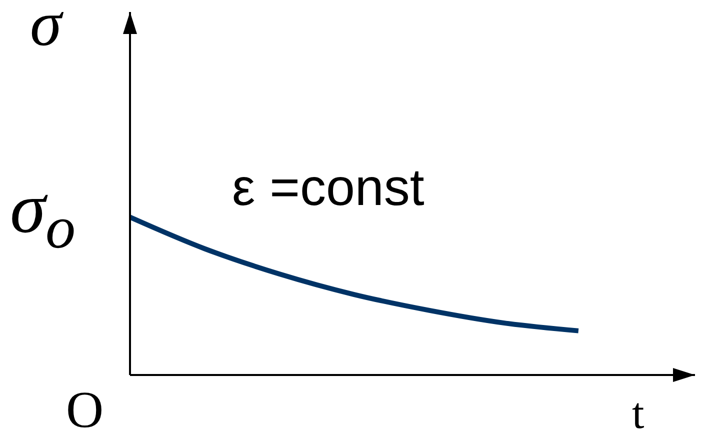  I want to click on text: O, so click(85, 410).